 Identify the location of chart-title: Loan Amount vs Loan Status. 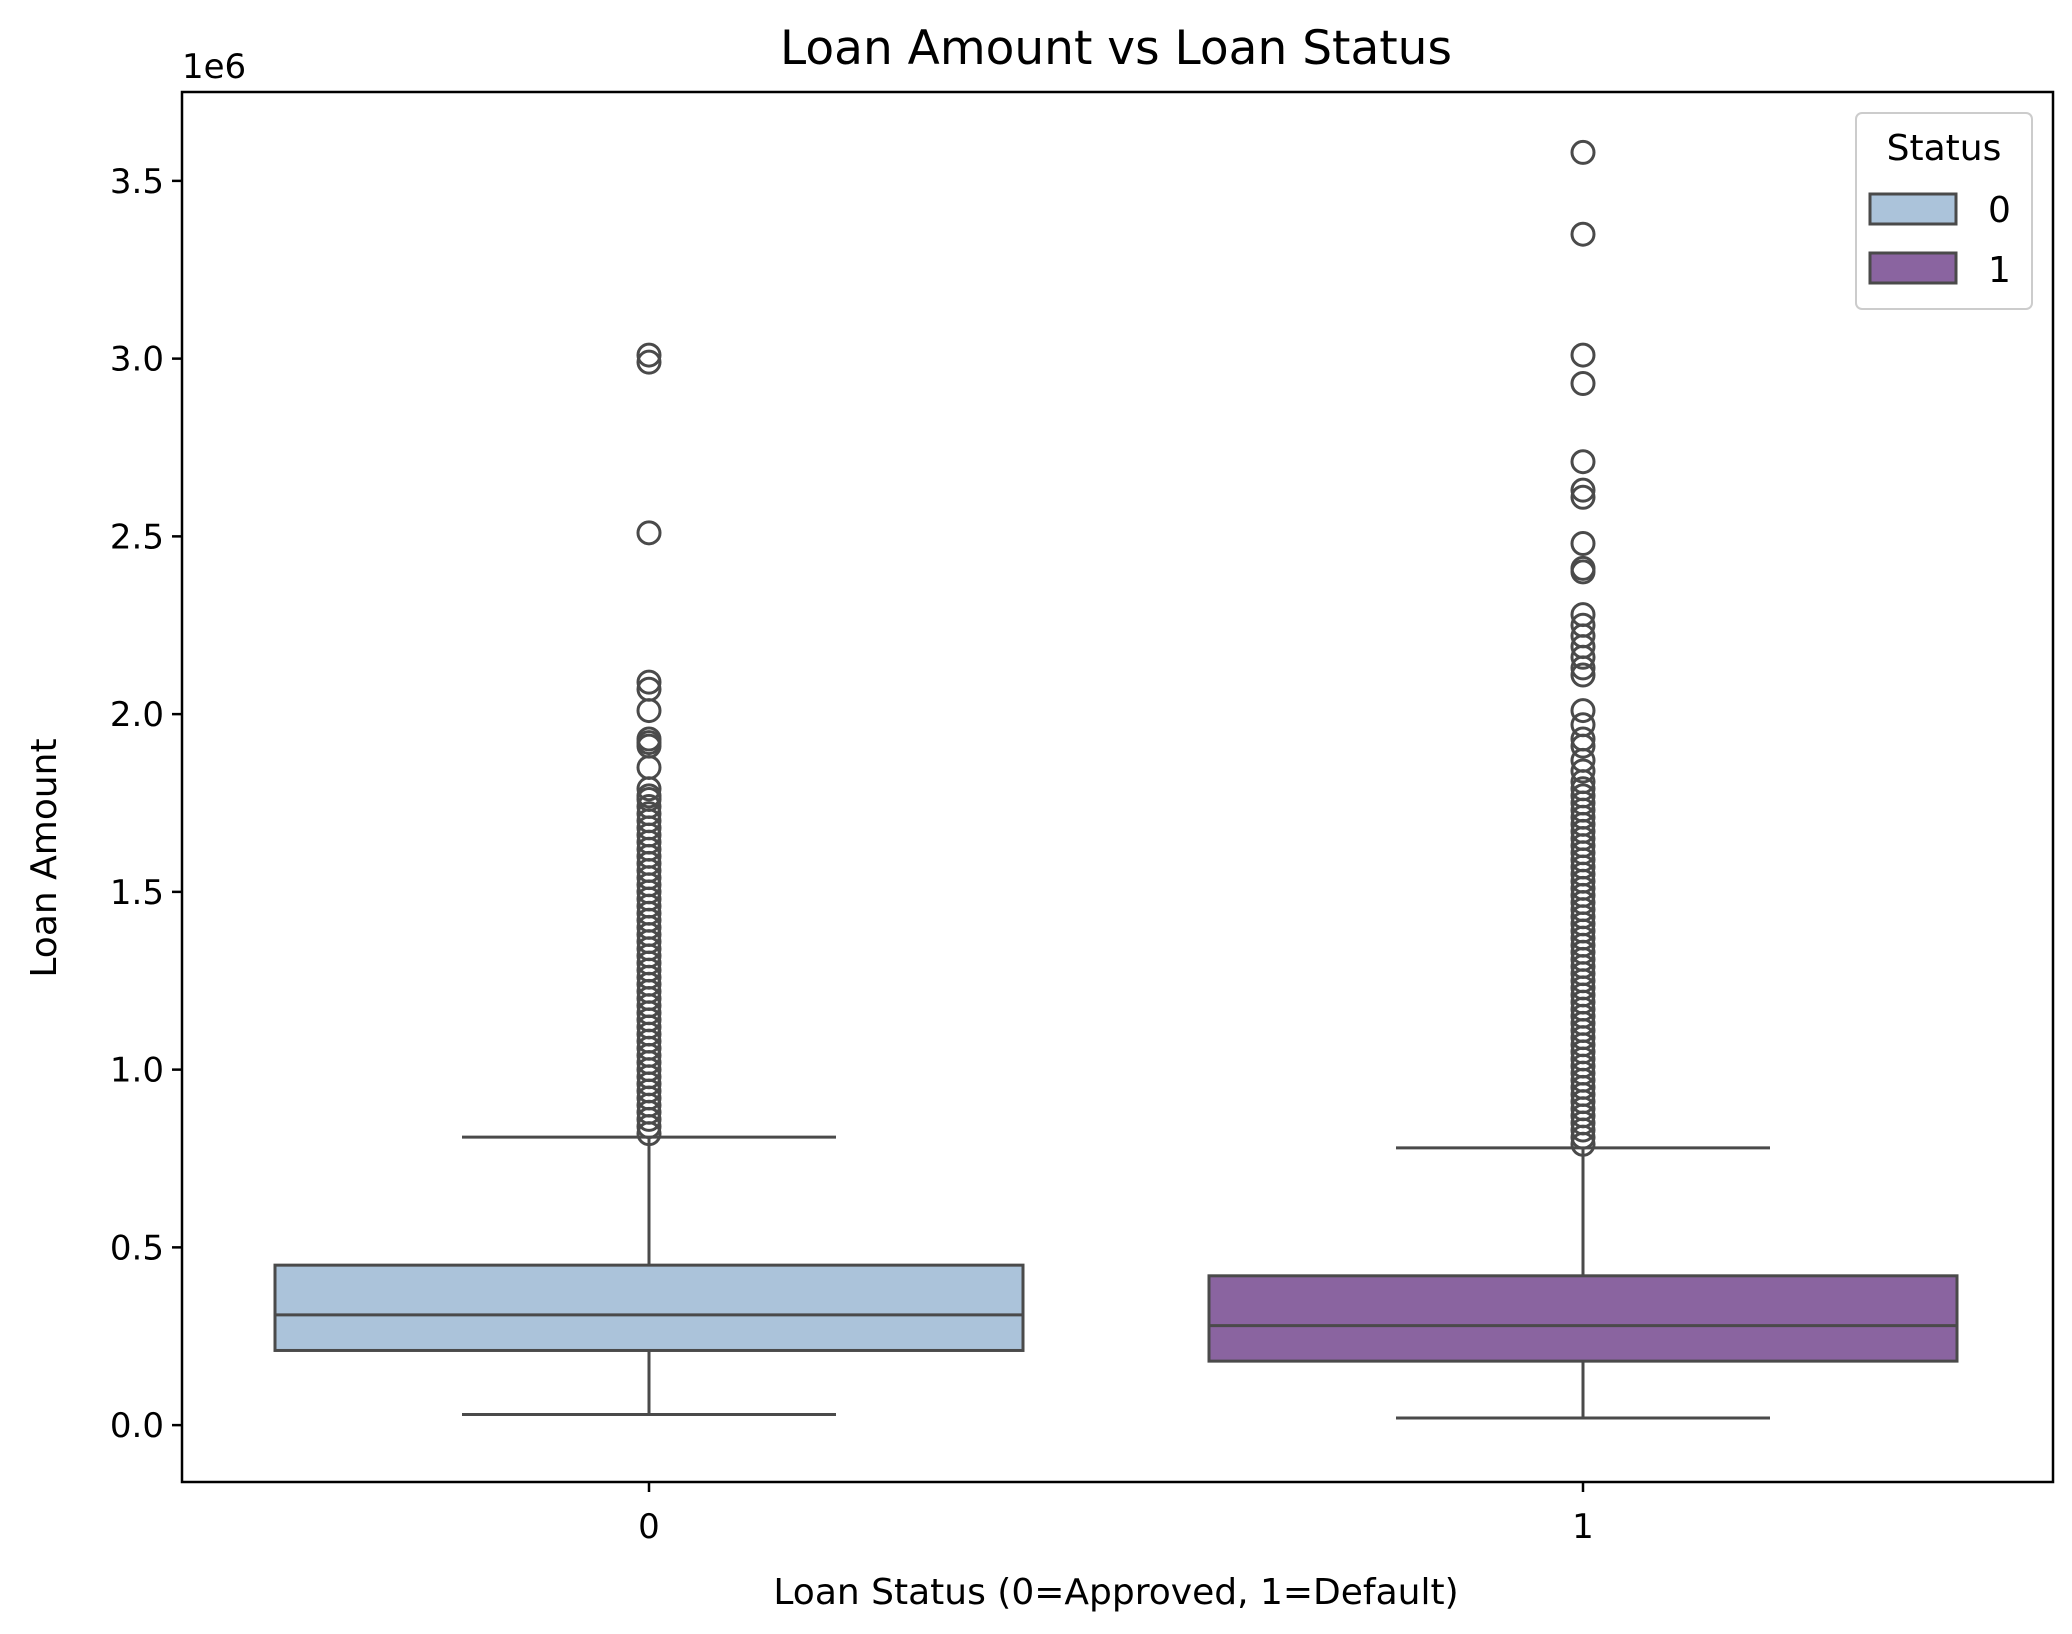
(1116, 48).